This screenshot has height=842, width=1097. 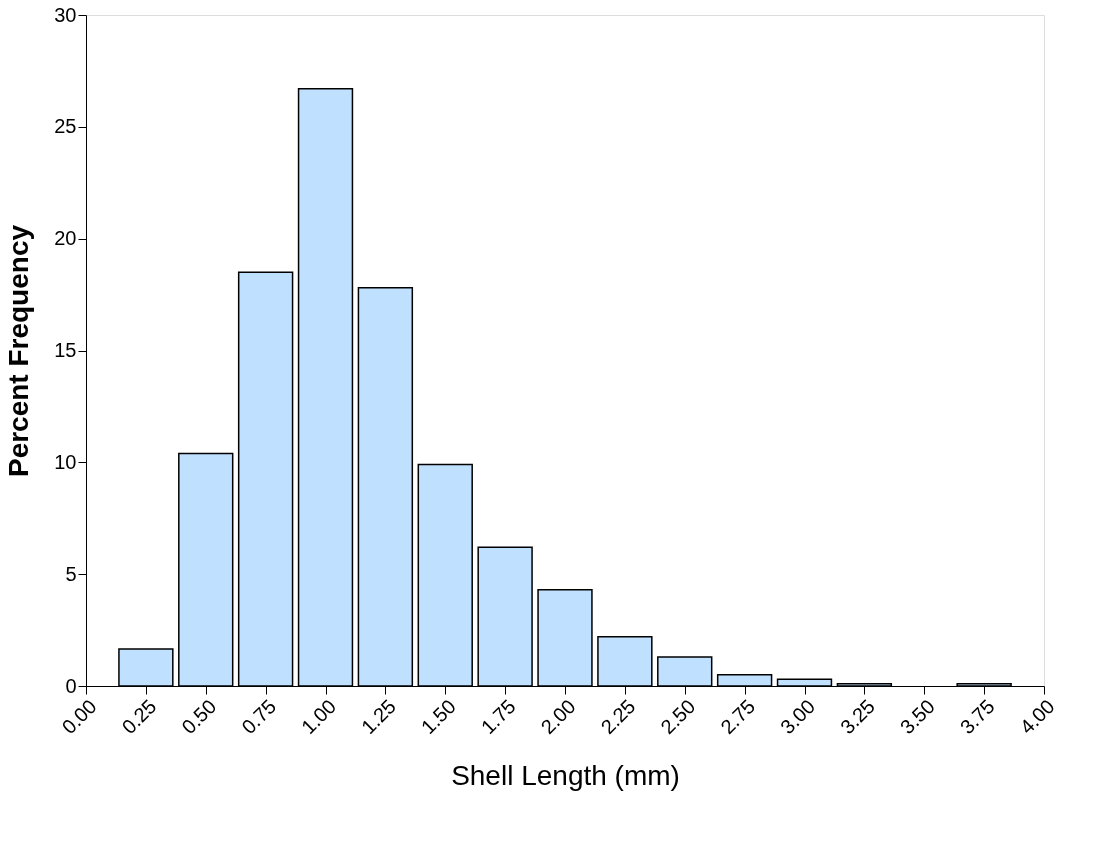 What do you see at coordinates (65, 238) in the screenshot?
I see `y-tick-label: 20` at bounding box center [65, 238].